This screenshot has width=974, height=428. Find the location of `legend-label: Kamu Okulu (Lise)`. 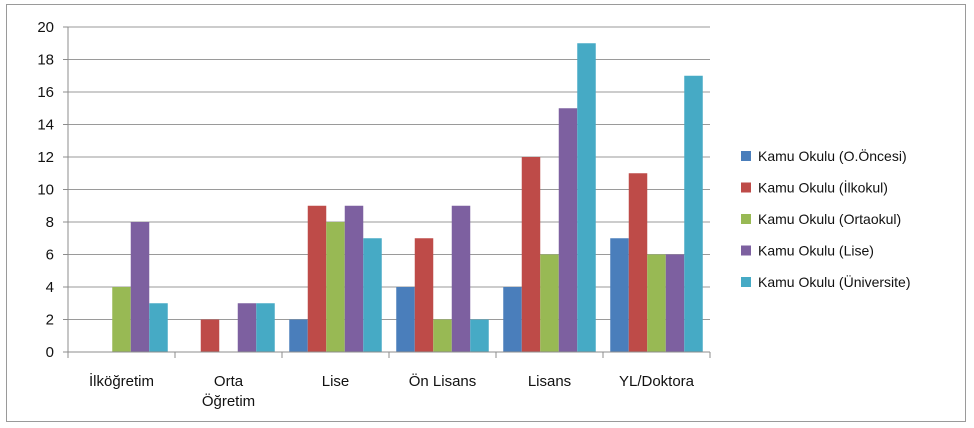

legend-label: Kamu Okulu (Lise) is located at coordinates (816, 251).